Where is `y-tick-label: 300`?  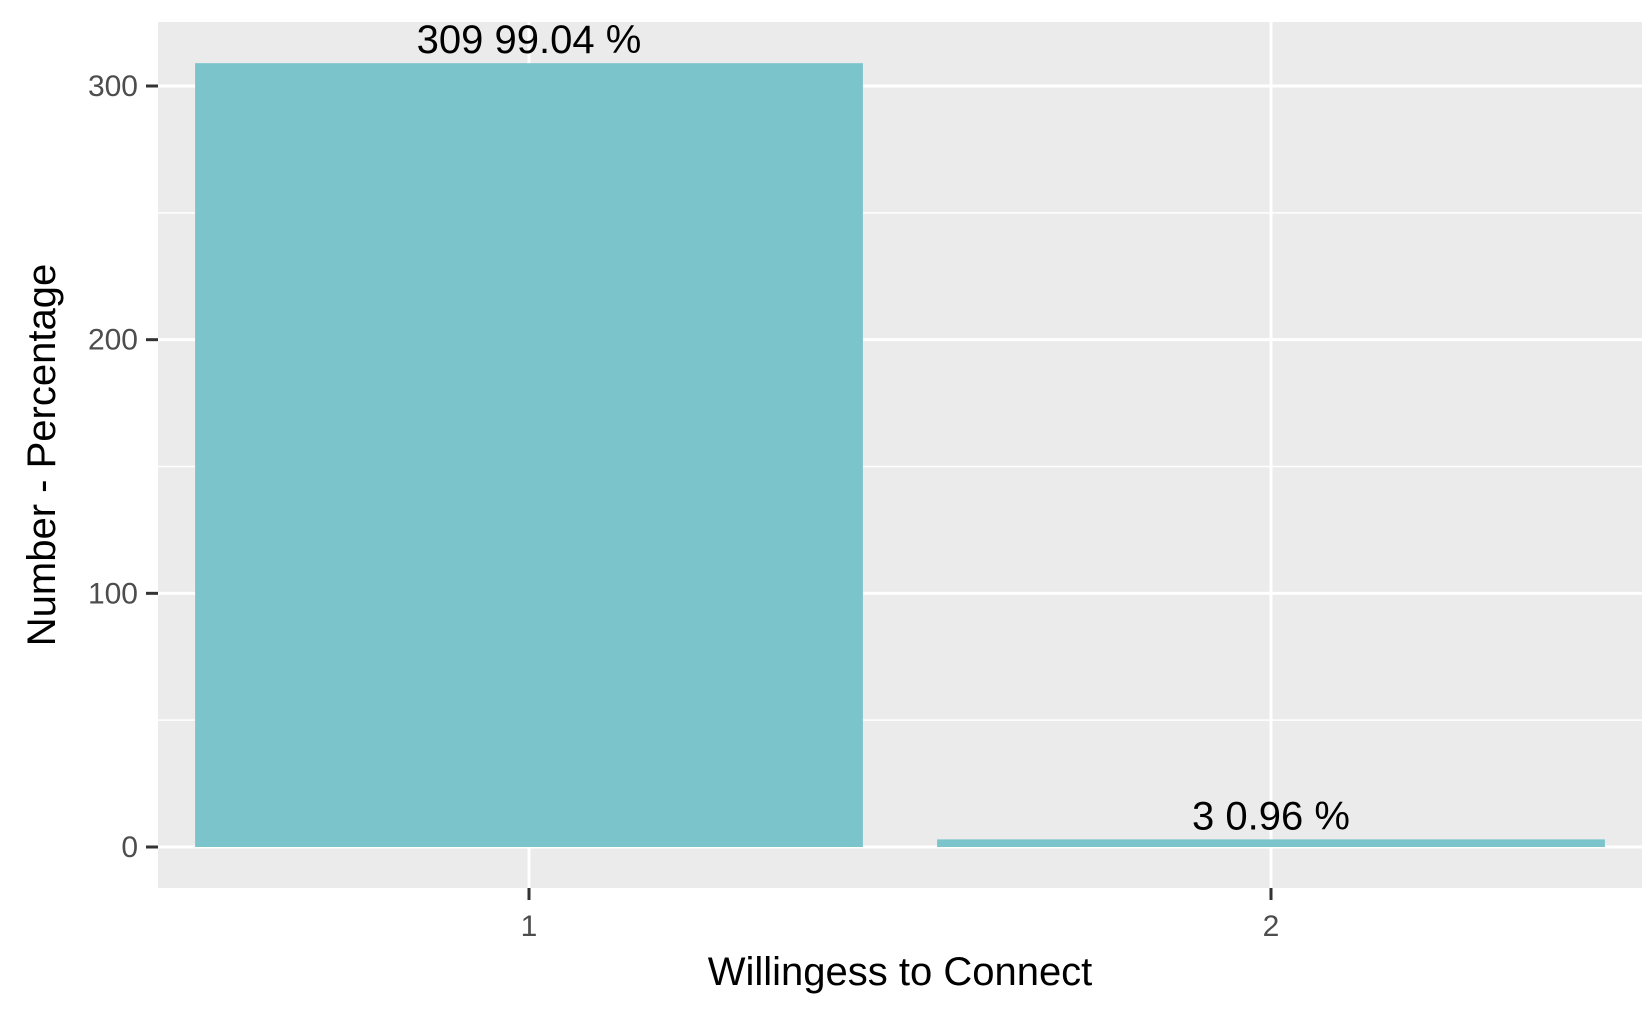 y-tick-label: 300 is located at coordinates (113, 86).